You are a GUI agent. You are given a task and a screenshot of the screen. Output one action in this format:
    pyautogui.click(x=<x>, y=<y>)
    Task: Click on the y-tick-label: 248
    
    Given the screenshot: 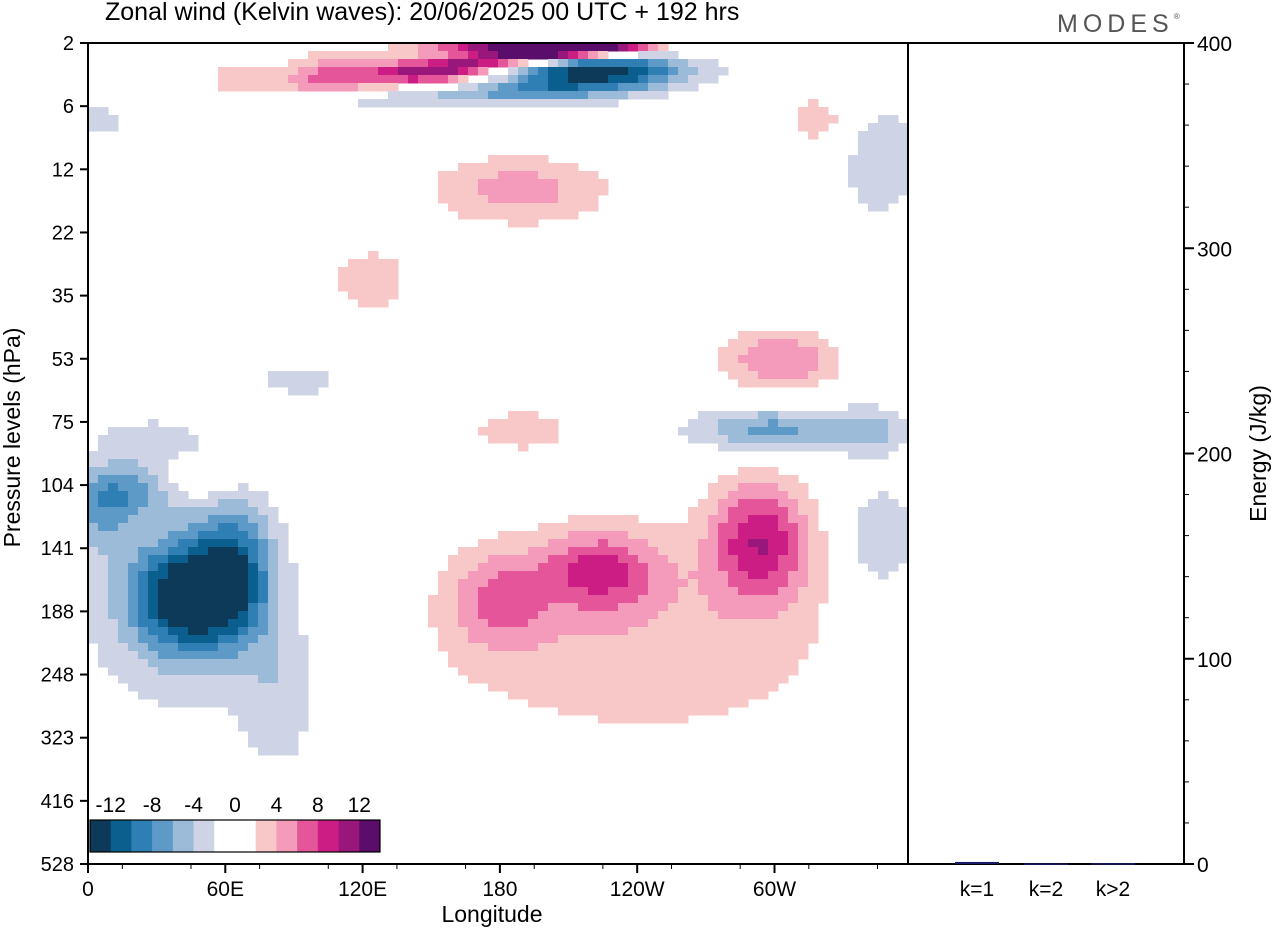 What is the action you would take?
    pyautogui.click(x=57, y=676)
    